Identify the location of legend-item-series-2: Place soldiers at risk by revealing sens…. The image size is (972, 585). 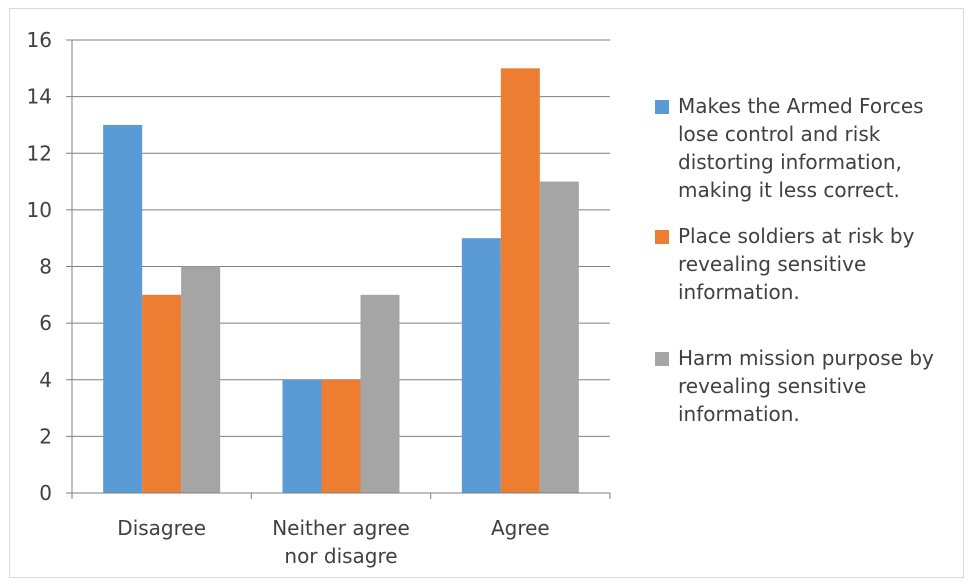
(810, 264).